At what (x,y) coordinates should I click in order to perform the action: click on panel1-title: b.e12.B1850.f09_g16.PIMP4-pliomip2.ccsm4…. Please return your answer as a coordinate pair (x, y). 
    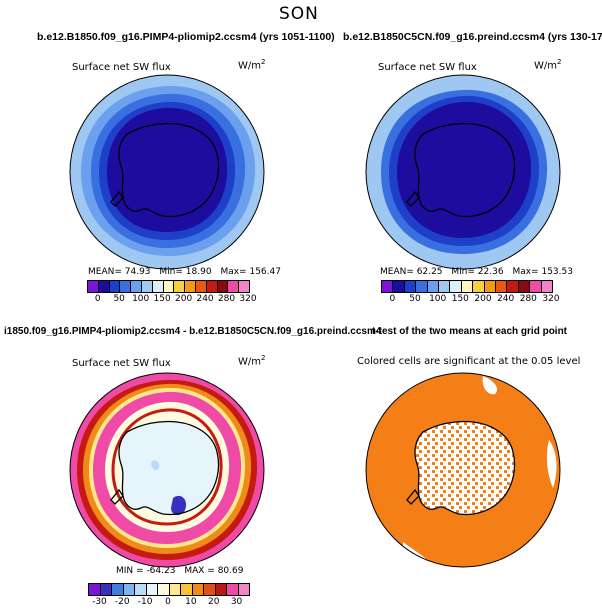
    Looking at the image, I should click on (186, 37).